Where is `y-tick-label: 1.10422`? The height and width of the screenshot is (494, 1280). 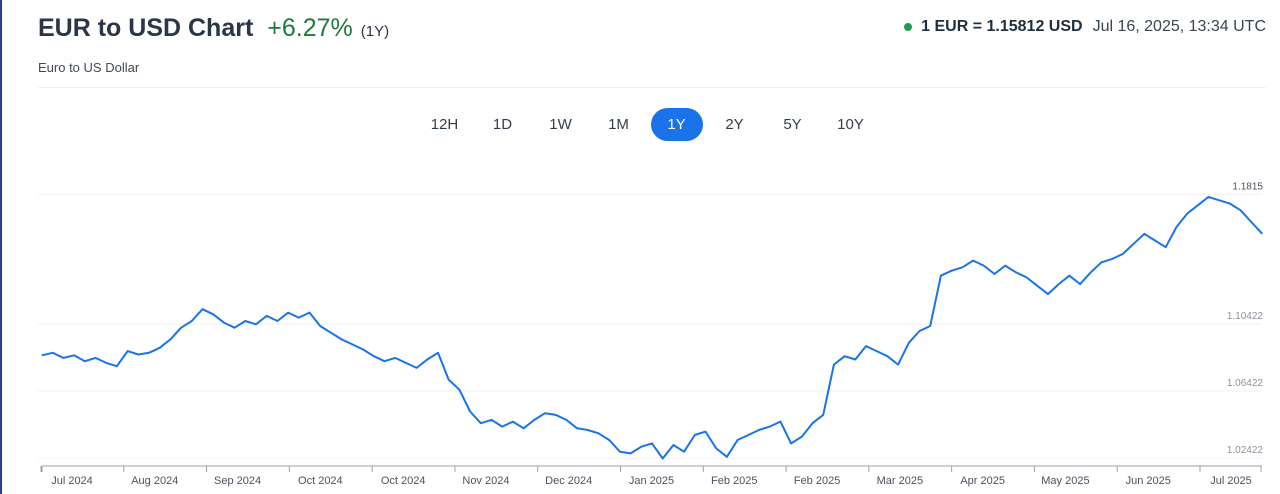
y-tick-label: 1.10422 is located at coordinates (1245, 316).